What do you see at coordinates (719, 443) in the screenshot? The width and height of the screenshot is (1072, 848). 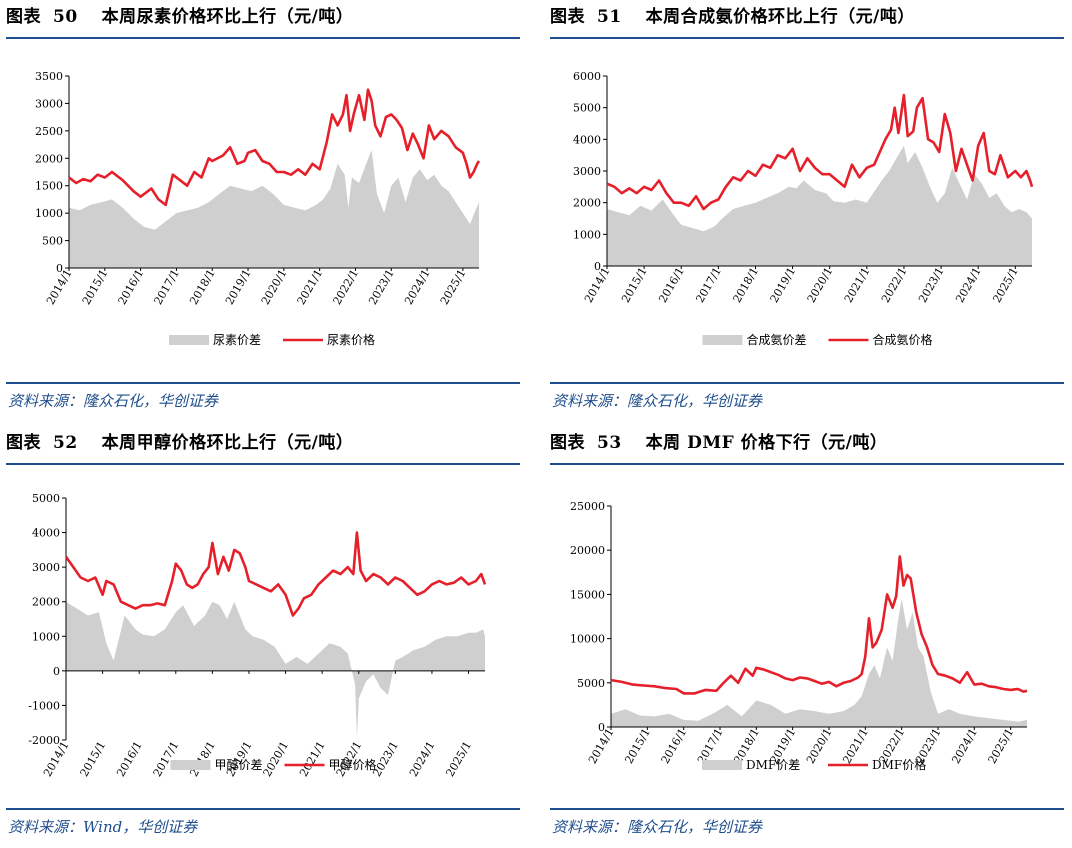 I see `panel-title: 图表 53 本周 DMF 价格下行（元/吨）` at bounding box center [719, 443].